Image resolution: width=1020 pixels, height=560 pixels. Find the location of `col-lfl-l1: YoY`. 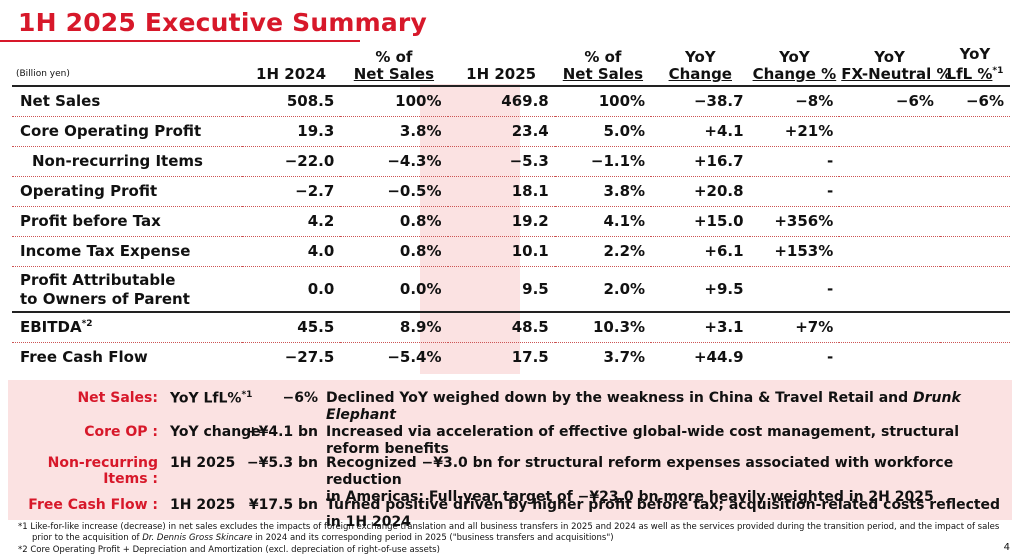

col-lfl-l1: YoY is located at coordinates (975, 54).